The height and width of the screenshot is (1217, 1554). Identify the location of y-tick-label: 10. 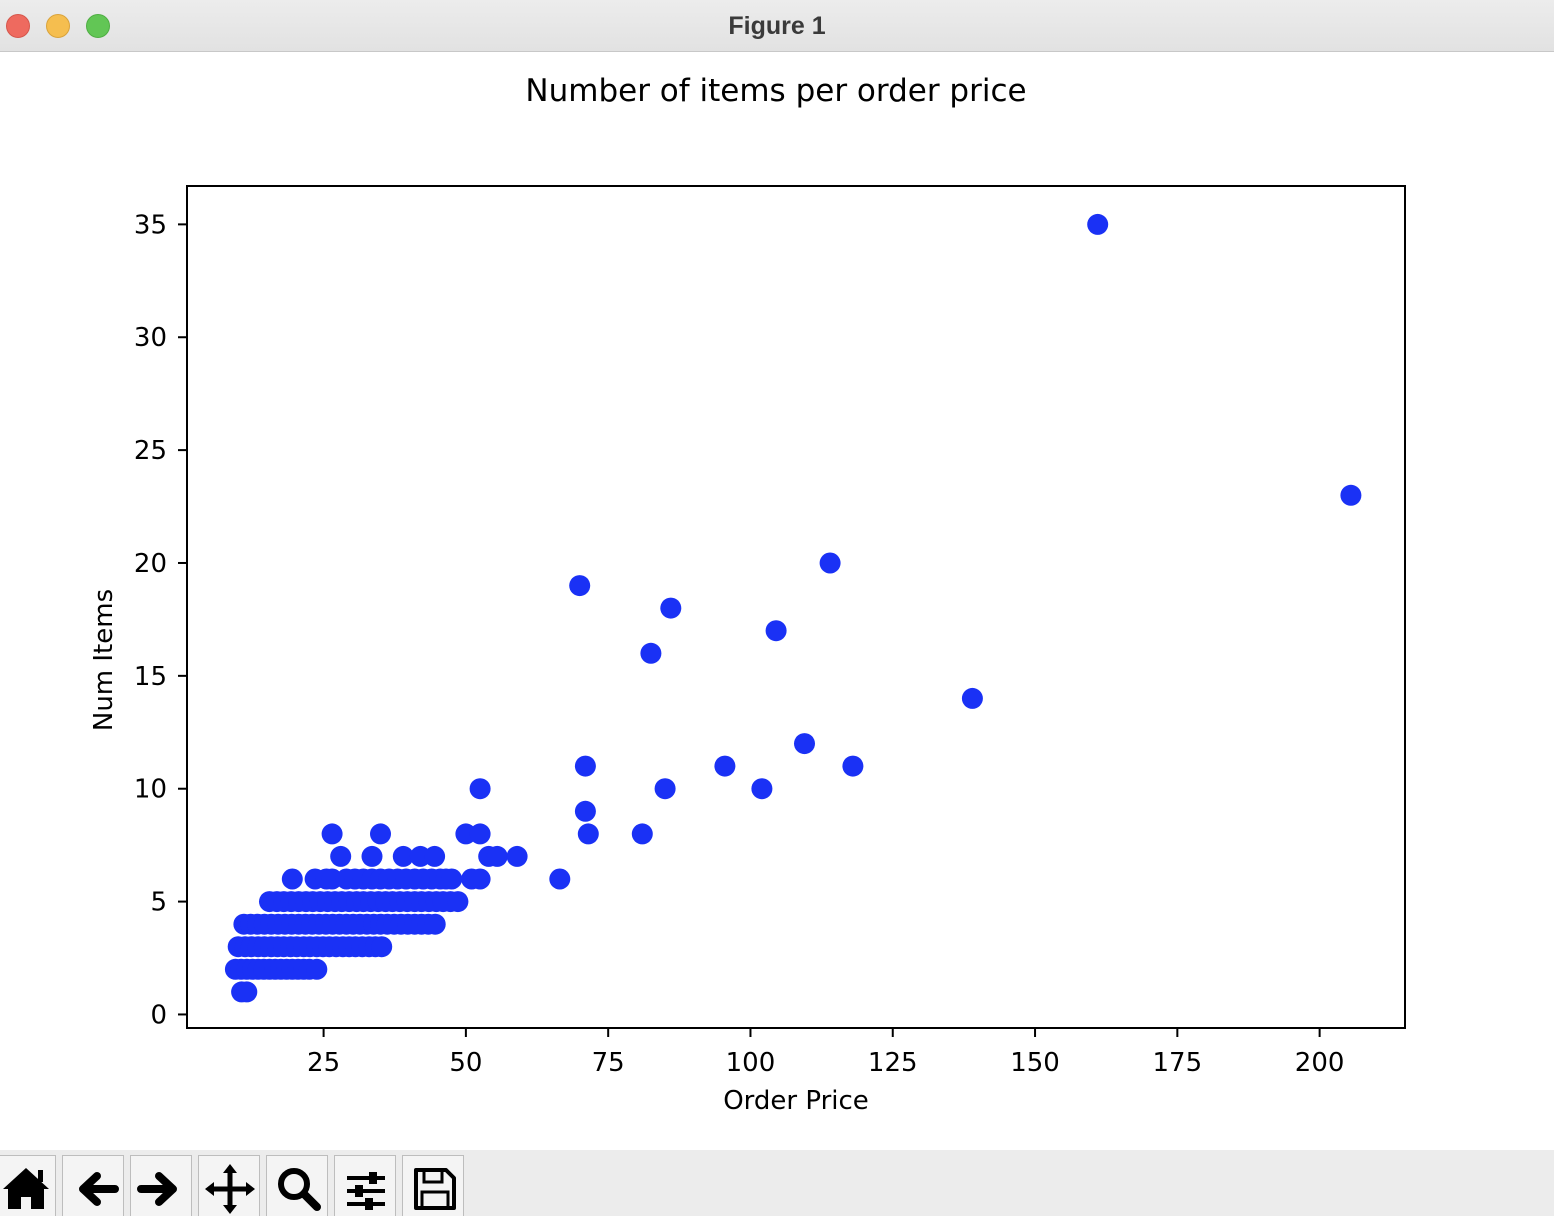
(150, 790).